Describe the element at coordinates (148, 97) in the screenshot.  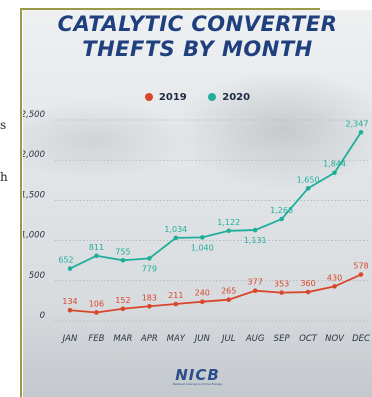
I see `legend-swatch-2019` at that location.